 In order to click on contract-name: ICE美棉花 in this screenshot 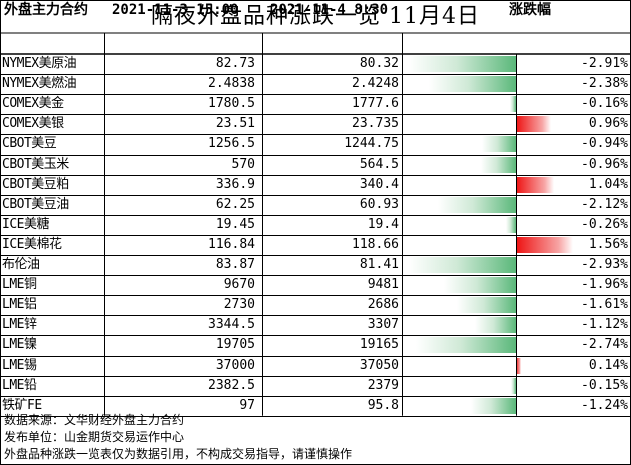, I will do `click(32, 244)`.